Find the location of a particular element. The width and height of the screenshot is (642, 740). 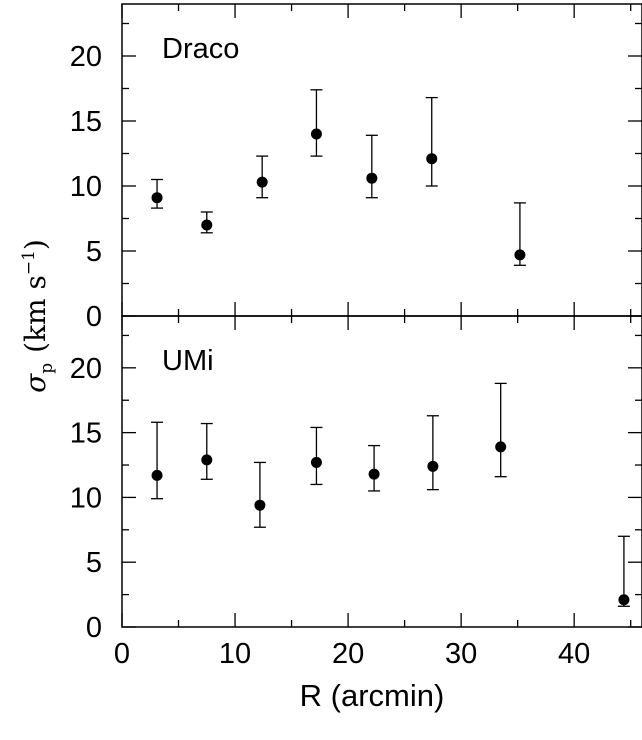

x-tick-label: 30 is located at coordinates (461, 654).